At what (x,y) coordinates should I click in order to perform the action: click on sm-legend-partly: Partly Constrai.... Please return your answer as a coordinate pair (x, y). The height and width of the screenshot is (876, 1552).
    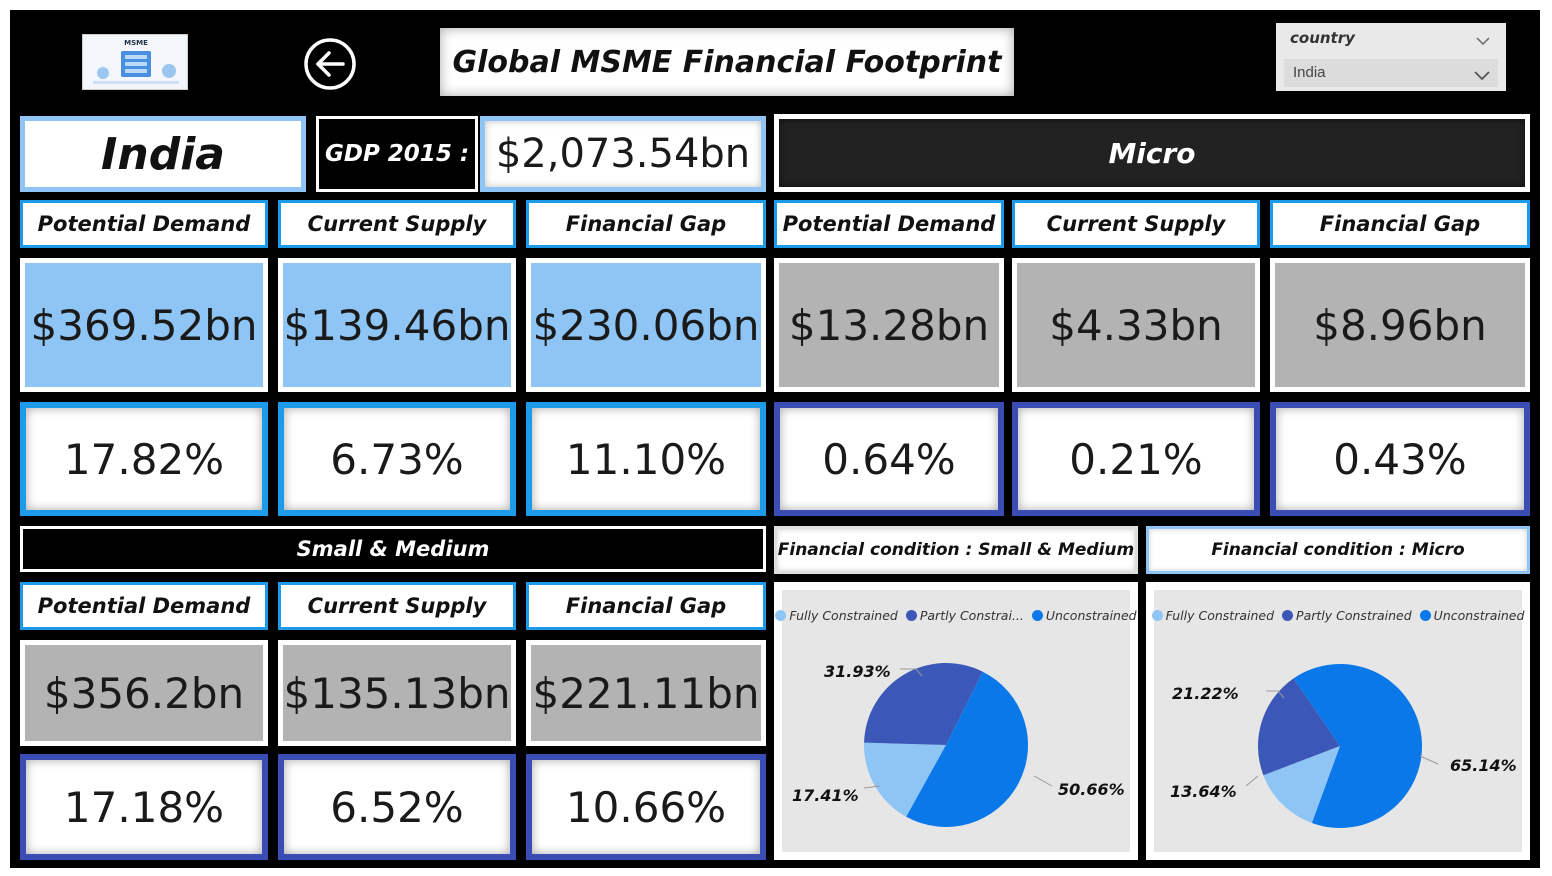
    Looking at the image, I should click on (964, 615).